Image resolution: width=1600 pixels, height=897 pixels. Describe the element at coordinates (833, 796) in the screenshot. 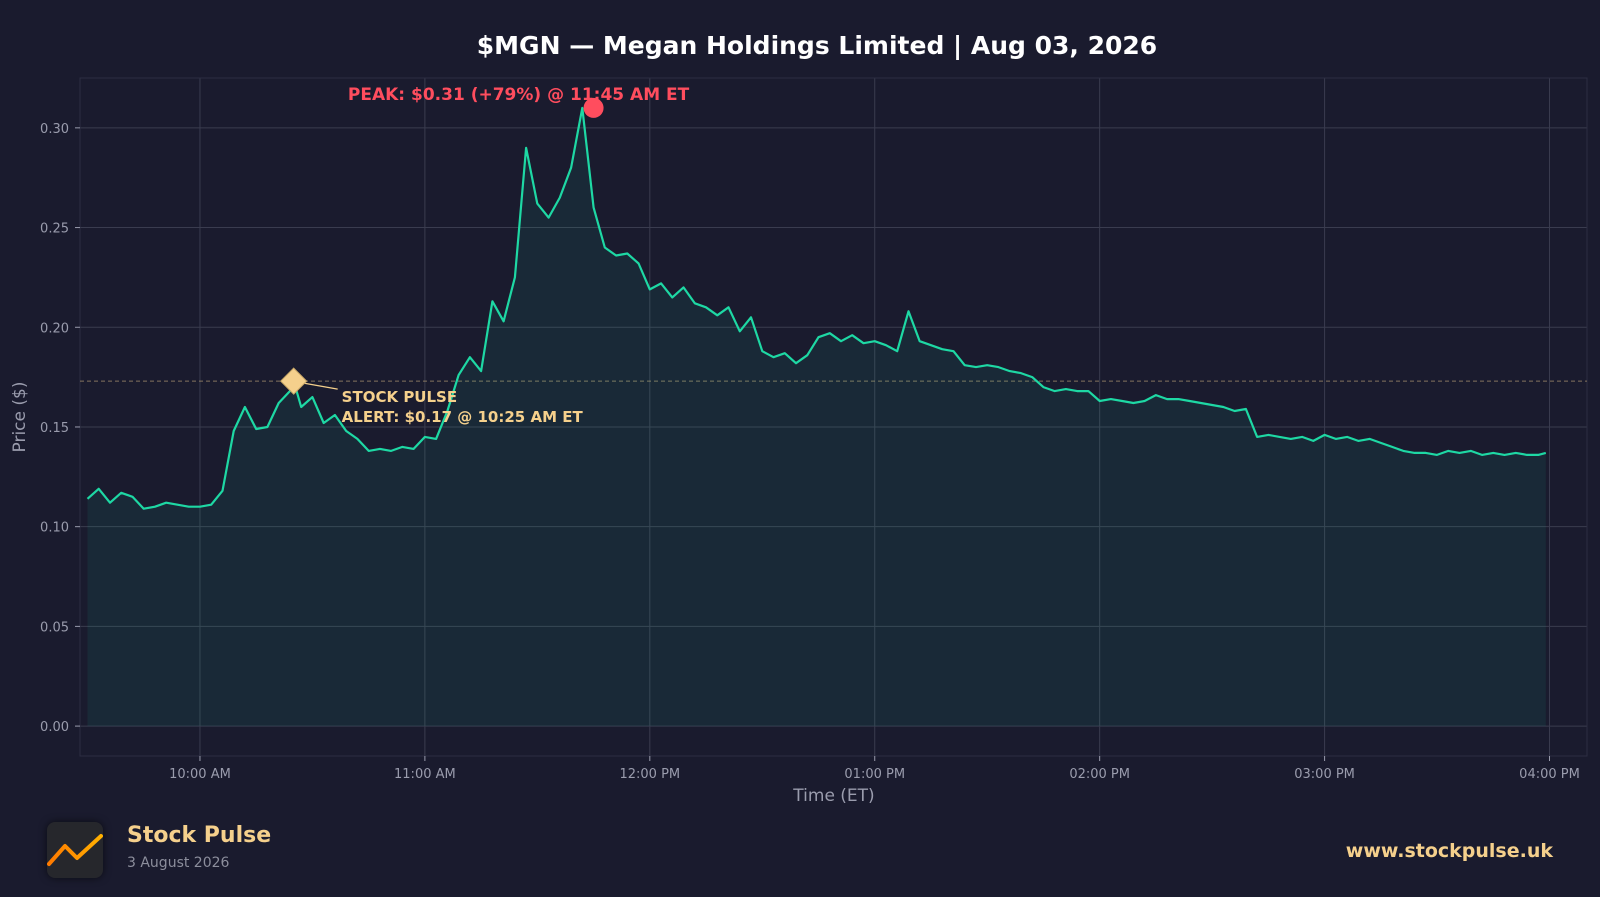

I see `x-axis-label: Time (ET)` at that location.